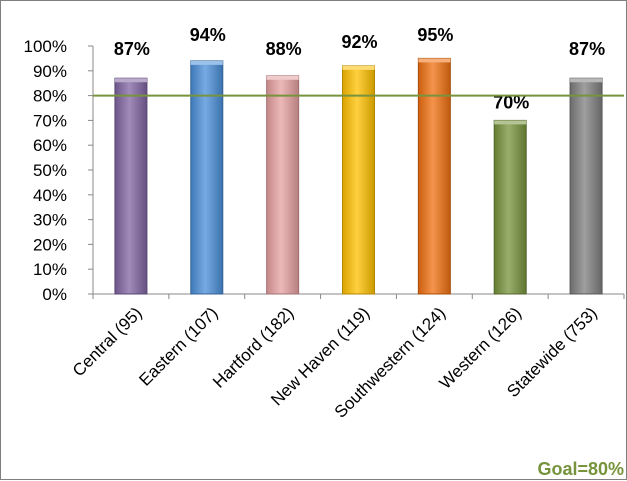 Image resolution: width=627 pixels, height=481 pixels. Describe the element at coordinates (50, 71) in the screenshot. I see `y-tick-label: 90%` at that location.